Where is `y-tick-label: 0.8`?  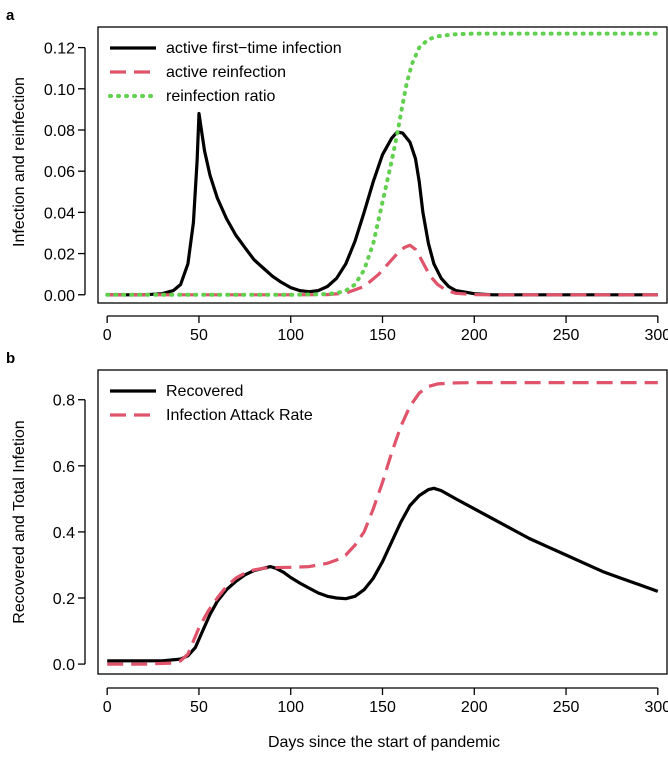
y-tick-label: 0.8 is located at coordinates (64, 401).